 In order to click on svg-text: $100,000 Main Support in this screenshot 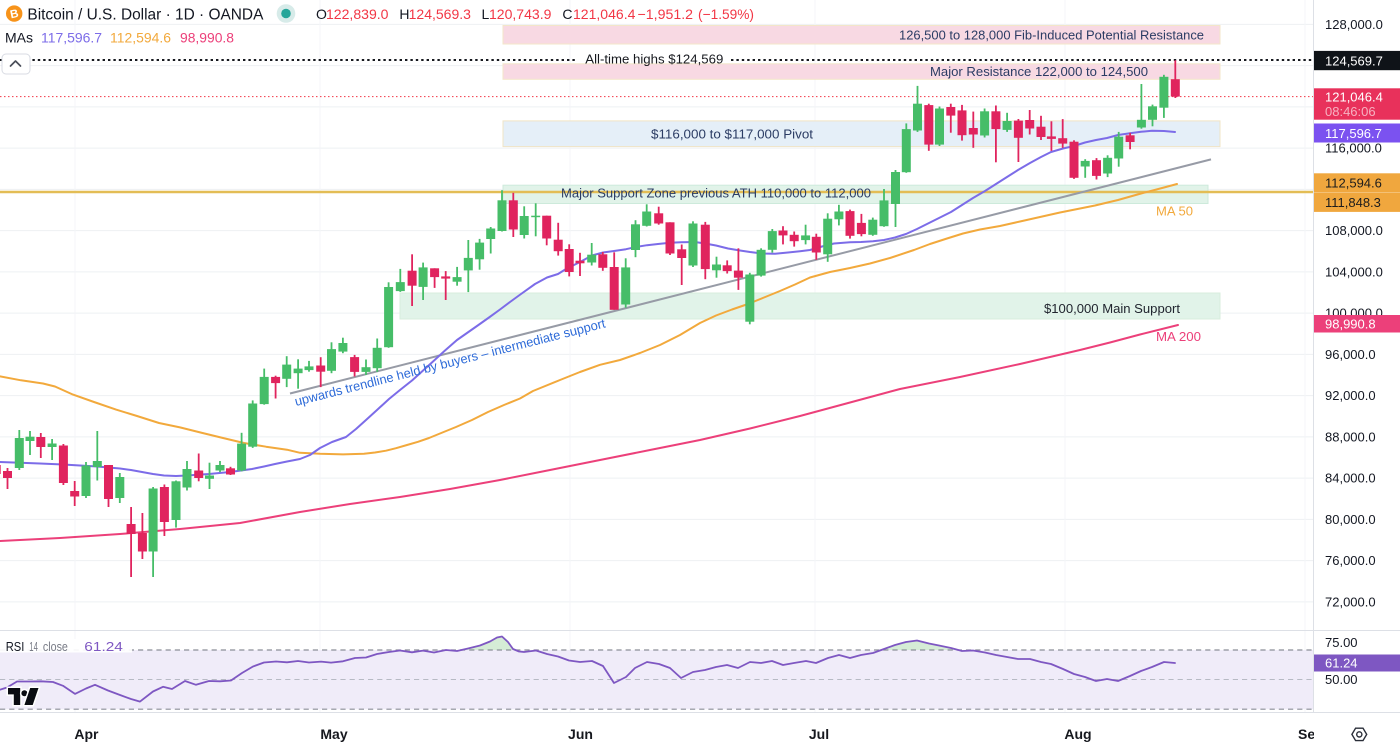, I will do `click(1112, 308)`.